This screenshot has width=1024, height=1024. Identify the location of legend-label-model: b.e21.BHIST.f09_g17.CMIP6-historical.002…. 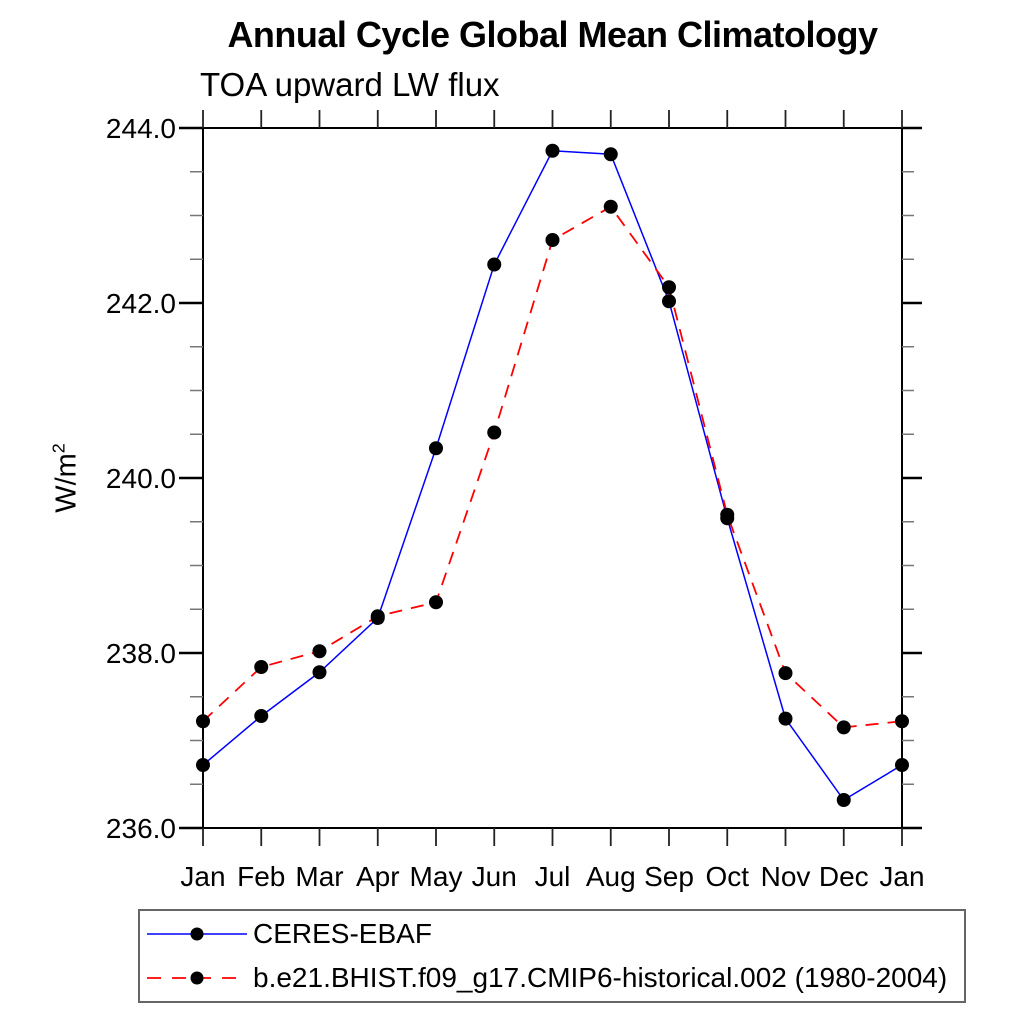
(600, 977).